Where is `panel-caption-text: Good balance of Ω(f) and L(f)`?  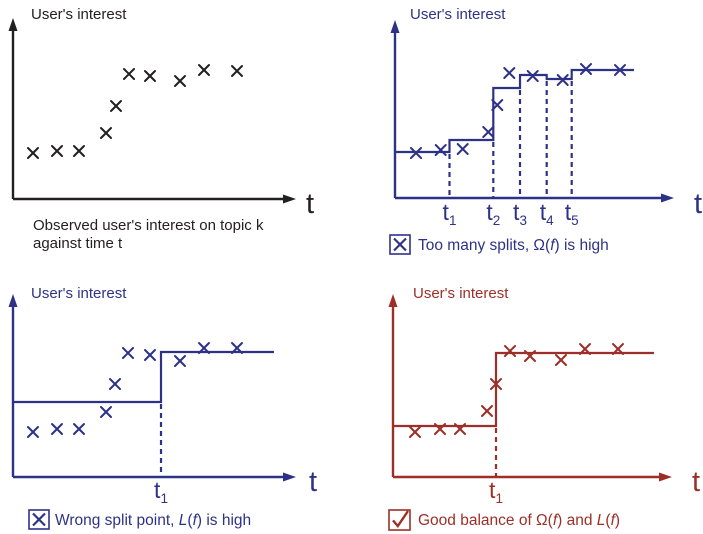 panel-caption-text: Good balance of Ω(f) and L(f) is located at coordinates (519, 520).